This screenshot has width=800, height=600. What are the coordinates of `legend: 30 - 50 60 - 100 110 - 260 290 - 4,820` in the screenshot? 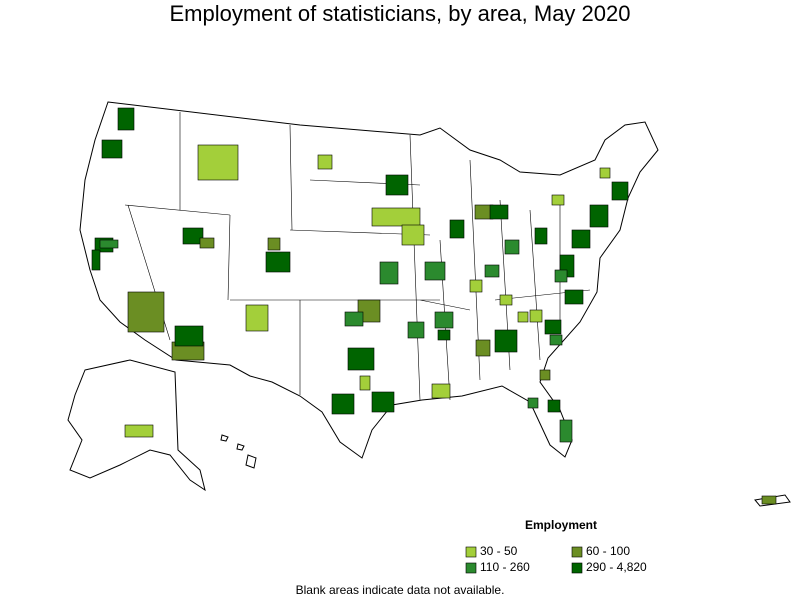 It's located at (556, 559).